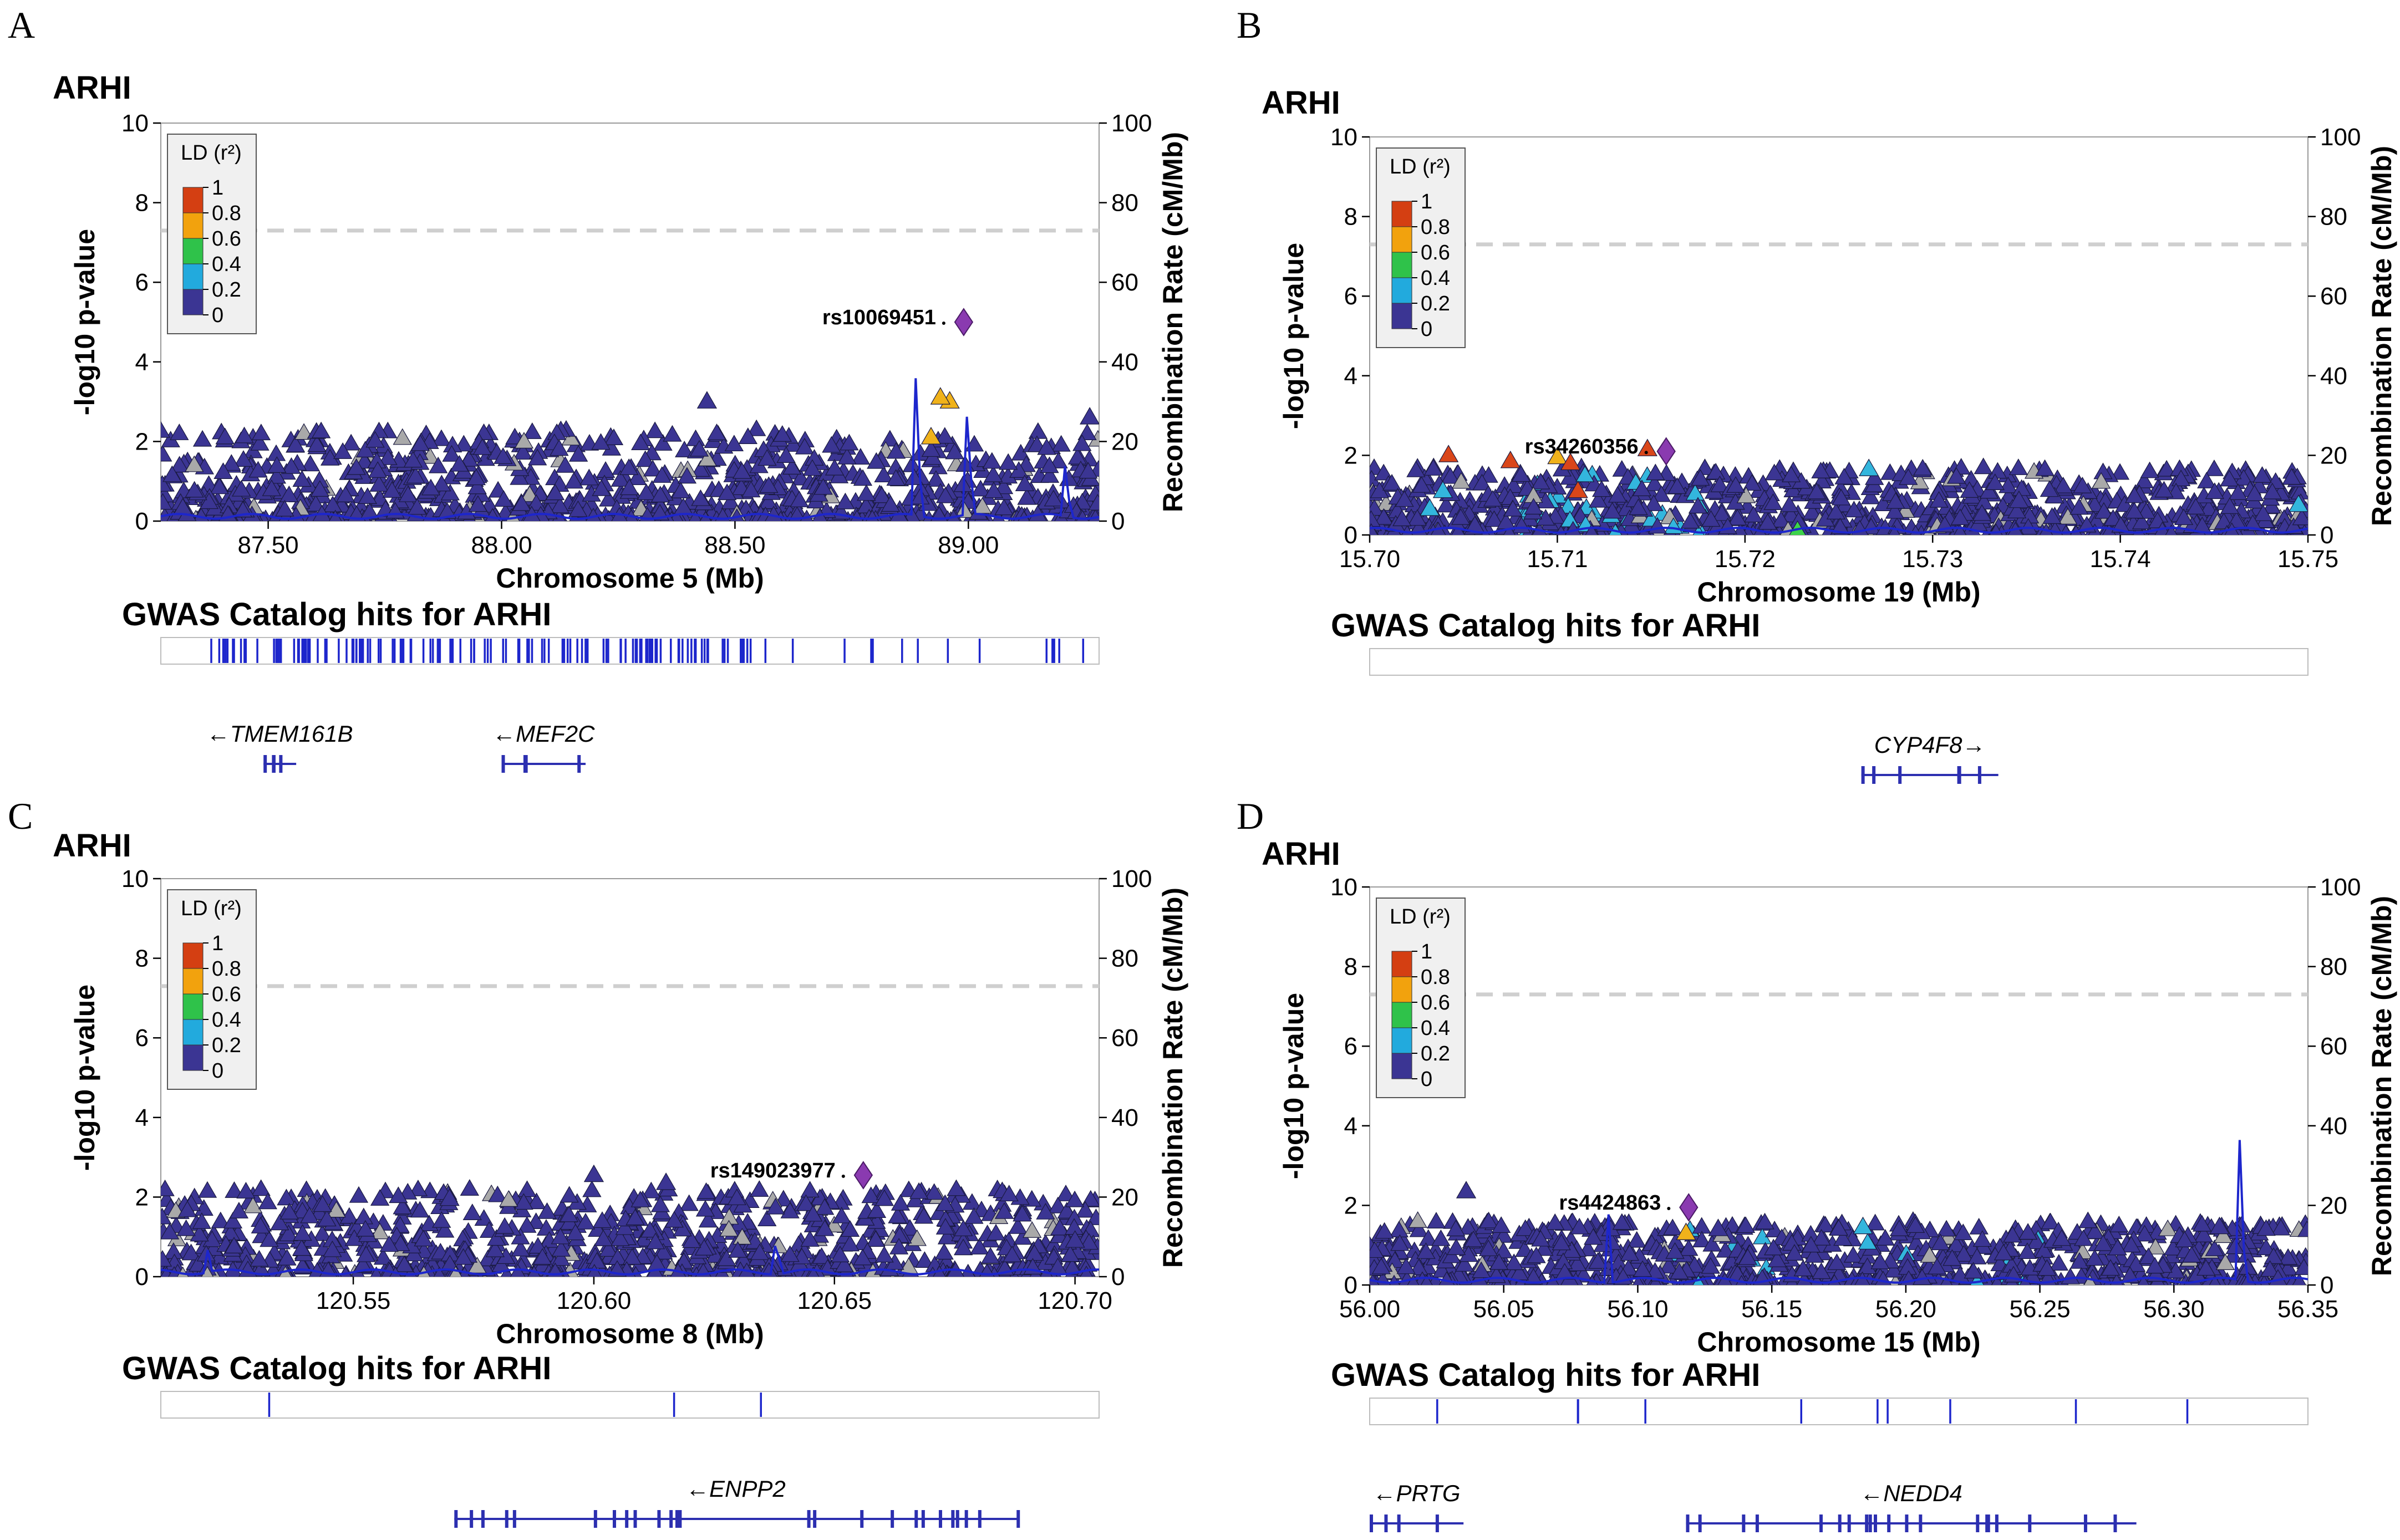 This screenshot has height=1540, width=2400. Describe the element at coordinates (1401, 239) in the screenshot. I see `legend-swatch` at that location.